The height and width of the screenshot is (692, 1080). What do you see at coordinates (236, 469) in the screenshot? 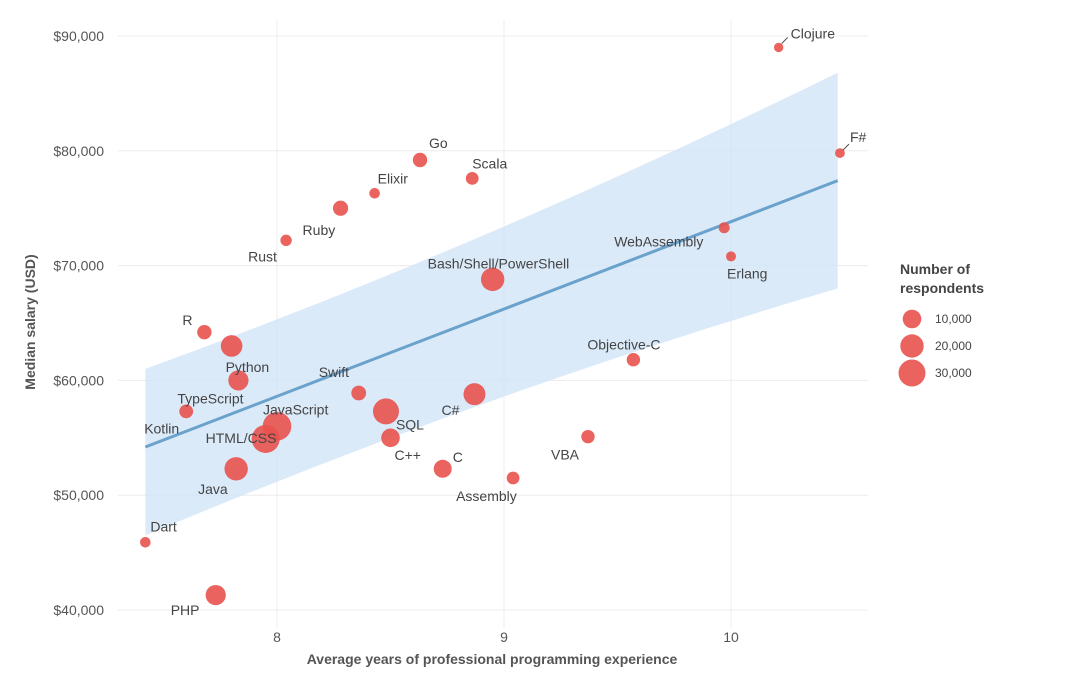
I see `point-java` at bounding box center [236, 469].